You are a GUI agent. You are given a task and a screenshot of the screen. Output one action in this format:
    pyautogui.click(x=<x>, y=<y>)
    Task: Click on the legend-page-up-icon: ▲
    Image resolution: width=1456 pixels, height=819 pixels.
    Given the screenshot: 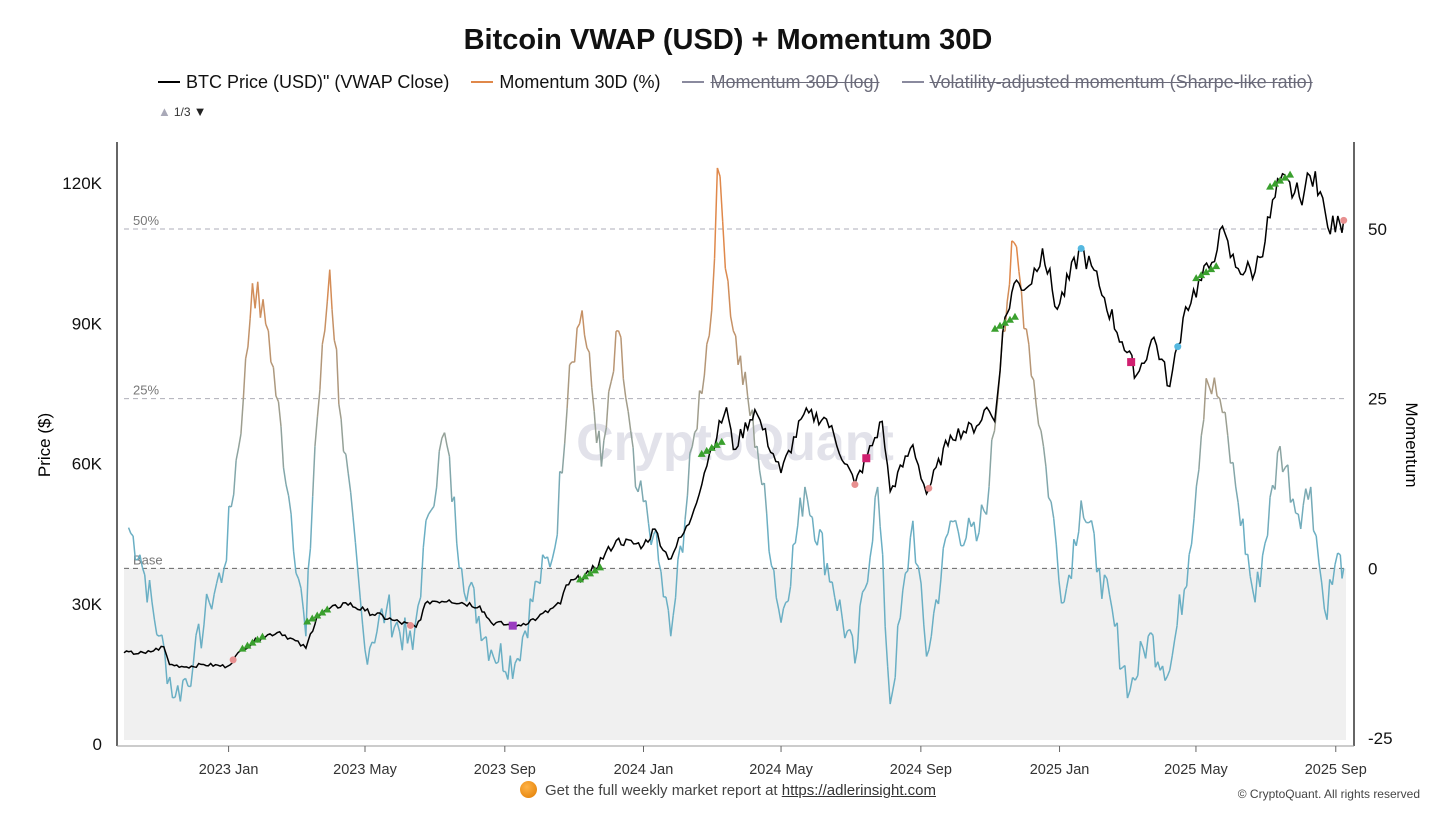 What is the action you would take?
    pyautogui.click(x=164, y=111)
    